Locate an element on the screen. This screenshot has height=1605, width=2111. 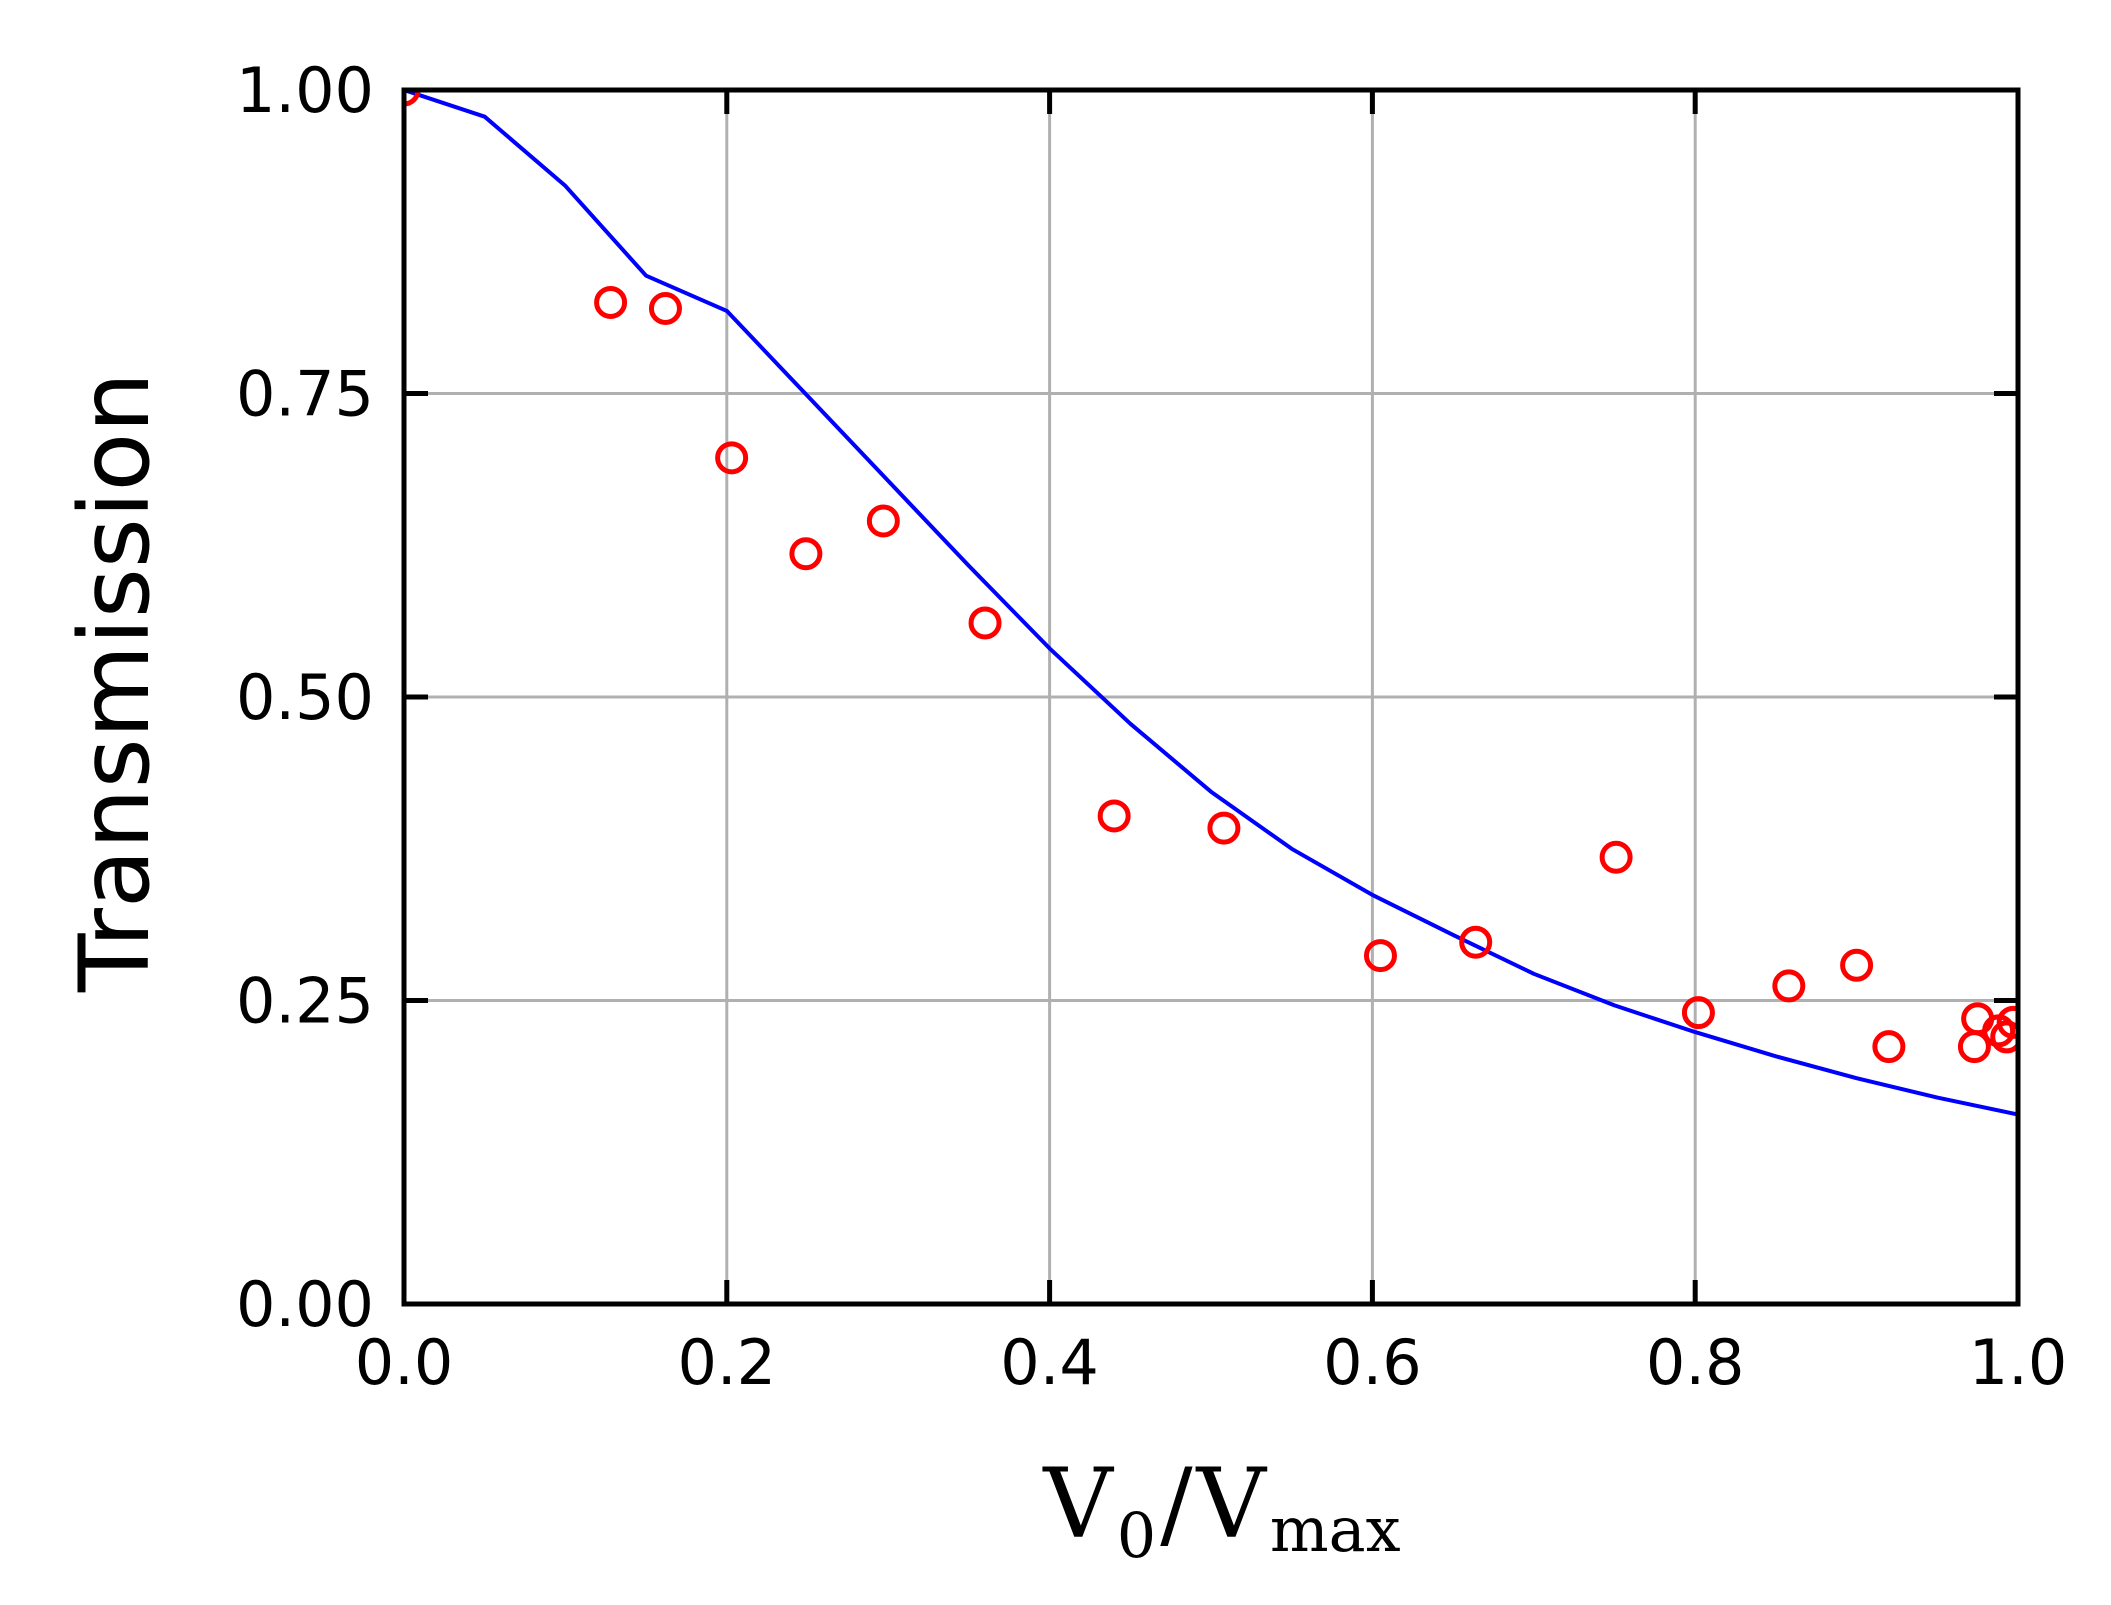
x-tick-label: 0.6 is located at coordinates (1372, 1362).